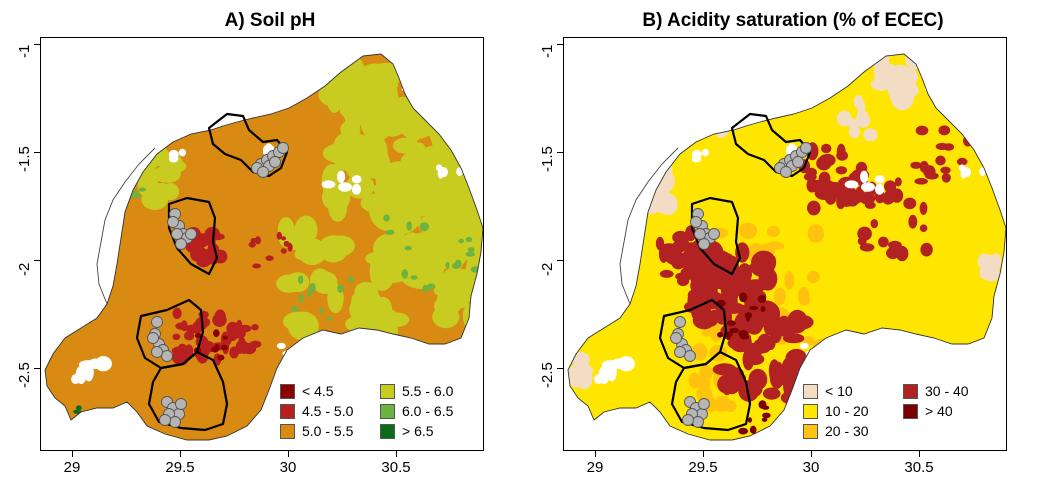 The image size is (1046, 496). I want to click on panel-title: A) Soil pH, so click(270, 20).